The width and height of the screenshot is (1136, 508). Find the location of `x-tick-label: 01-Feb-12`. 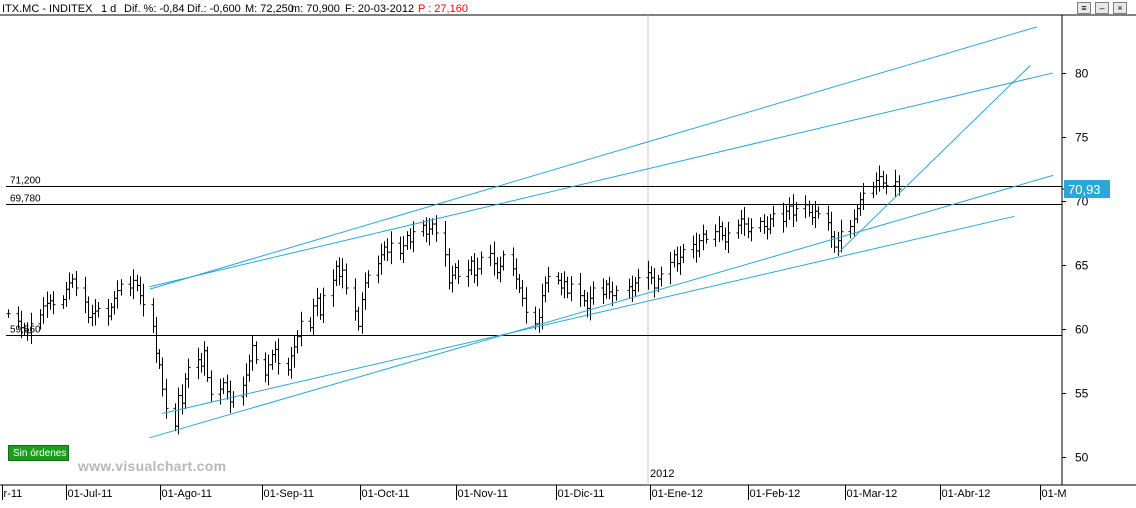

x-tick-label: 01-Feb-12 is located at coordinates (775, 494).